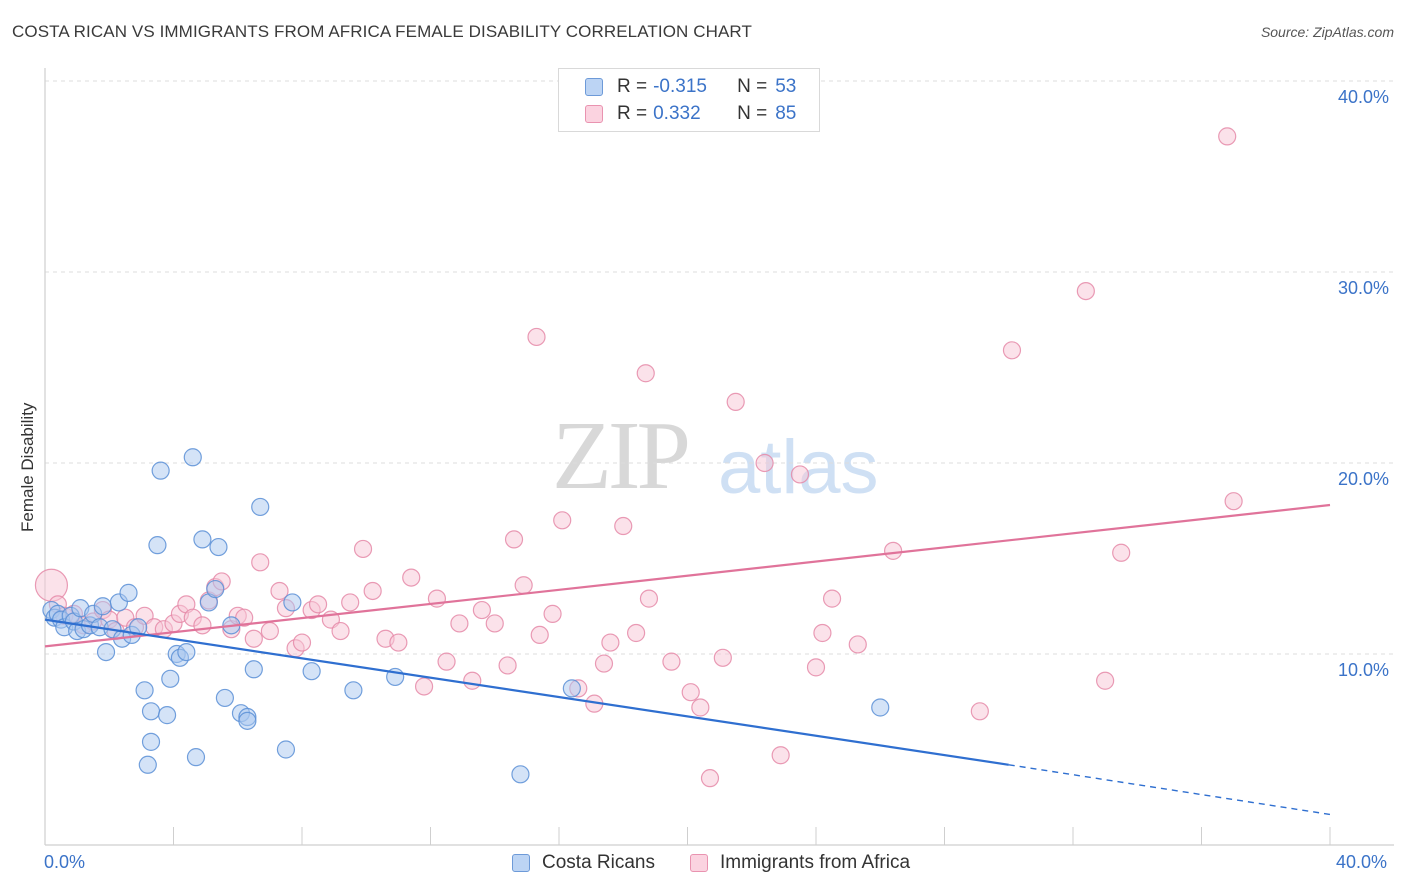 This screenshot has height=892, width=1406. Describe the element at coordinates (1364, 670) in the screenshot. I see `y-tick-label: 10.0%` at that location.